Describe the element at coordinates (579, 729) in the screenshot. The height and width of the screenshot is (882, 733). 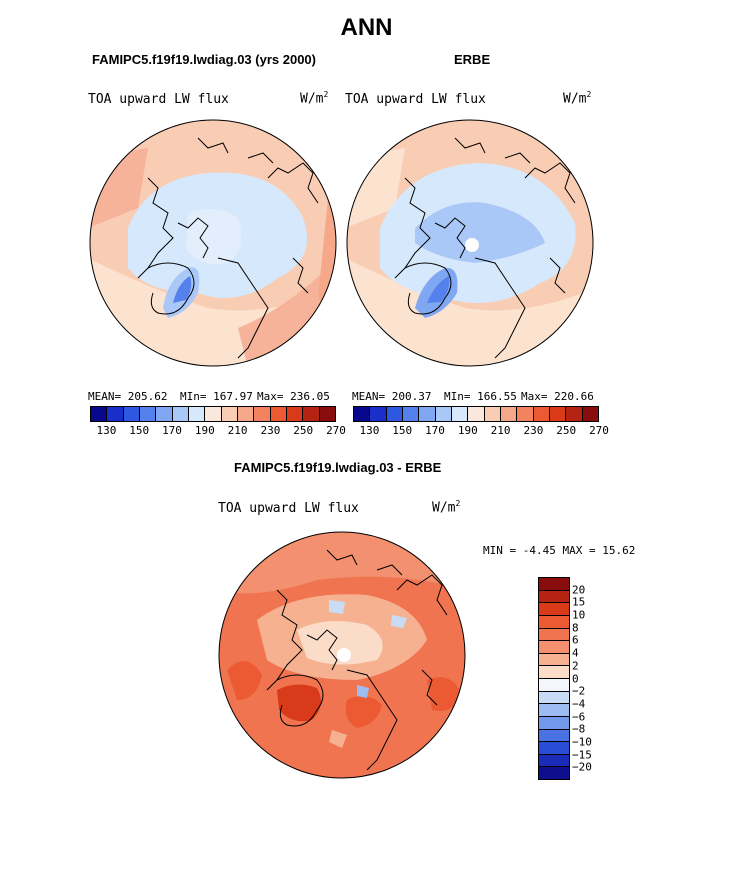
I see `colorbar-tick-label: −8` at that location.